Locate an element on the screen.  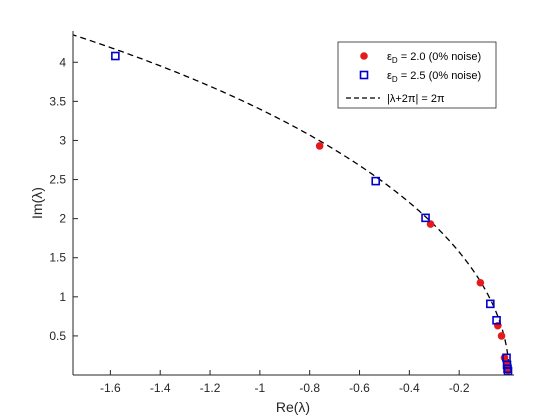
y-tick-label: 3.5 is located at coordinates (57, 101).